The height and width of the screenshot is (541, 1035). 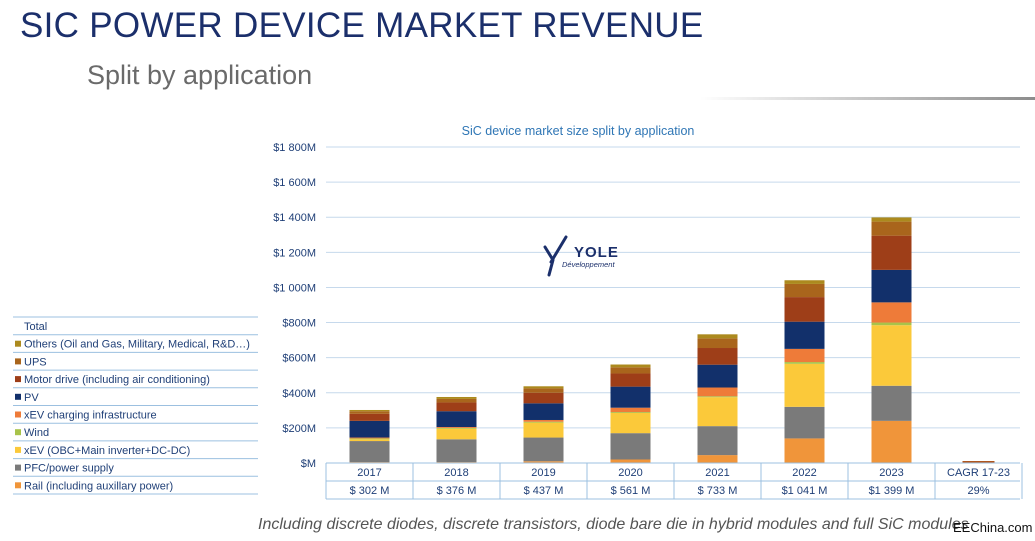 What do you see at coordinates (370, 491) in the screenshot?
I see `total-value-label: $ 302 M` at bounding box center [370, 491].